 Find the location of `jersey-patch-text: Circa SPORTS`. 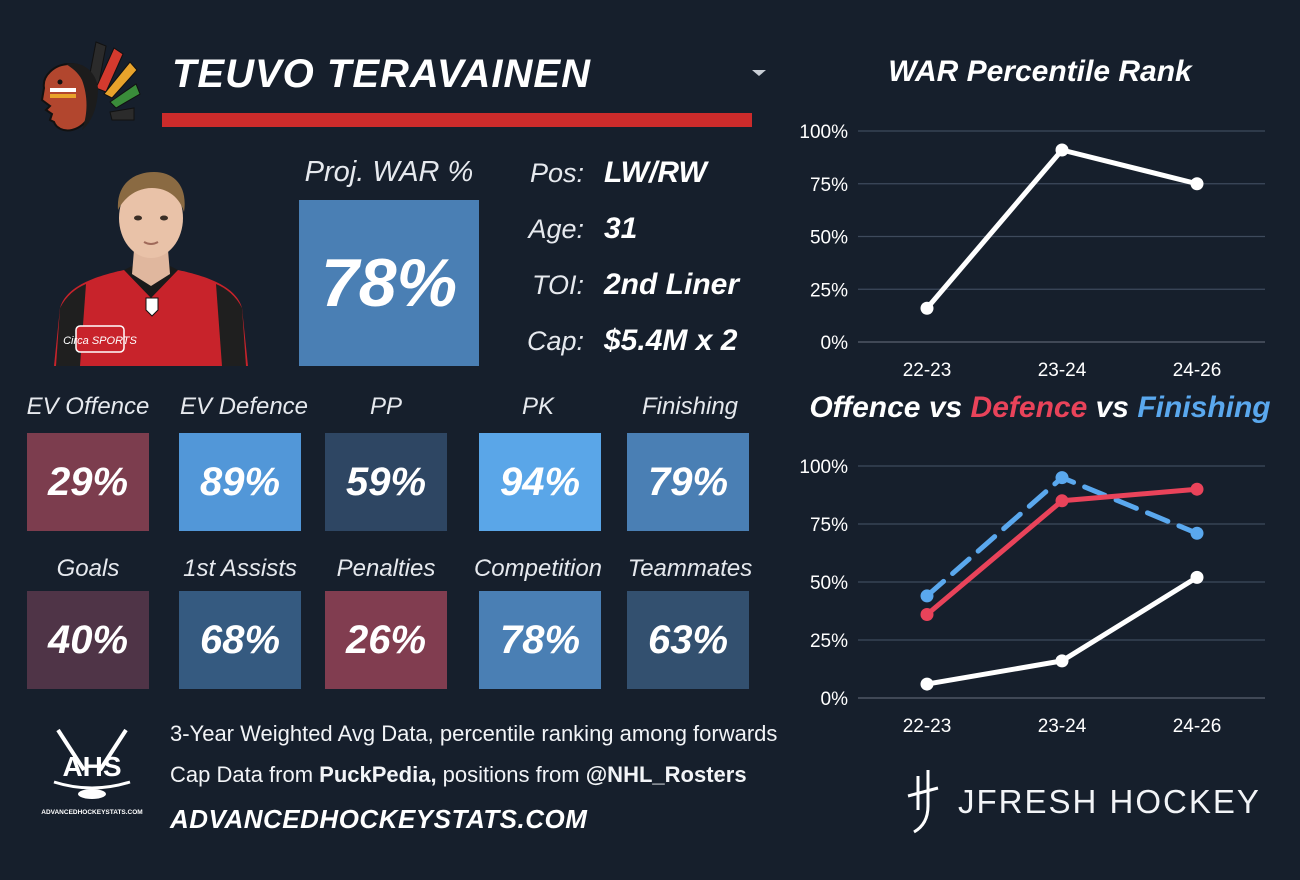

jersey-patch-text: Circa SPORTS is located at coordinates (100, 341).